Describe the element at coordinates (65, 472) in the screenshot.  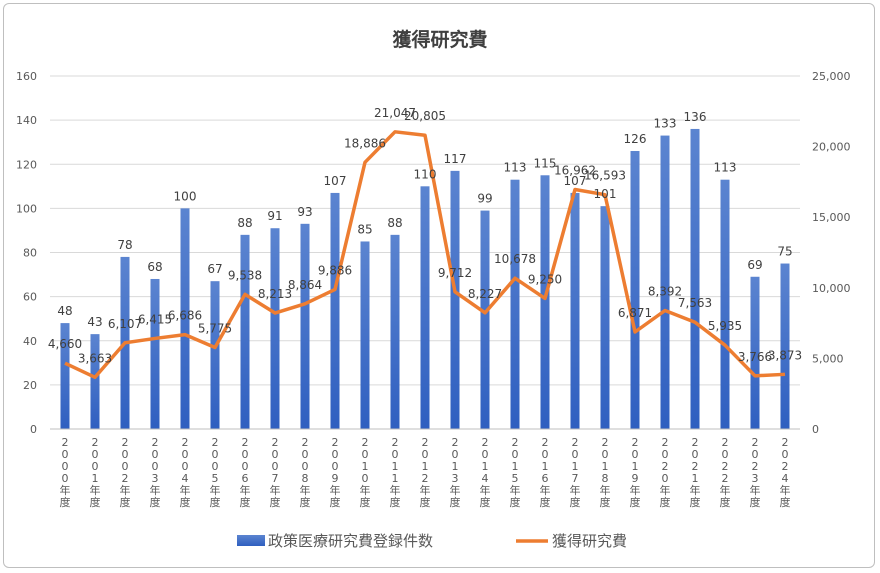
I see `x-tick-label: 2 0 0 0 年度` at that location.